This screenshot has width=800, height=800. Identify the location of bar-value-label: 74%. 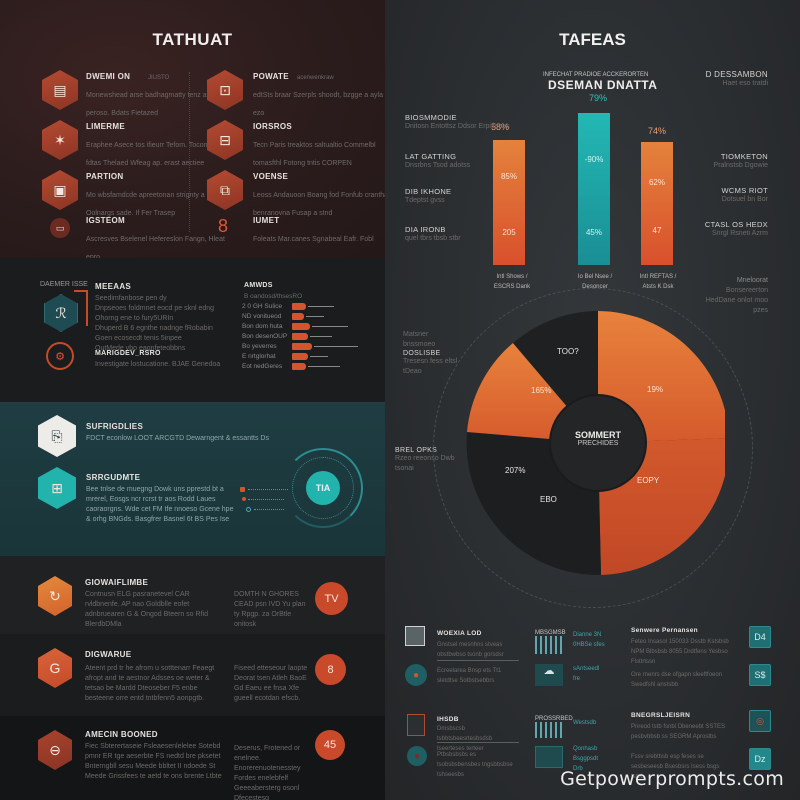
(656, 131).